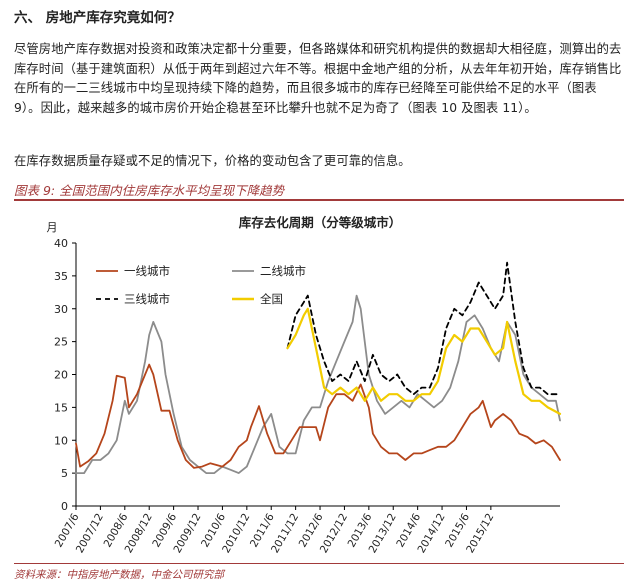 Image resolution: width=640 pixels, height=587 pixels. Describe the element at coordinates (97, 18) in the screenshot. I see `section-title: 六、 房地产库存究竟如何？` at that location.